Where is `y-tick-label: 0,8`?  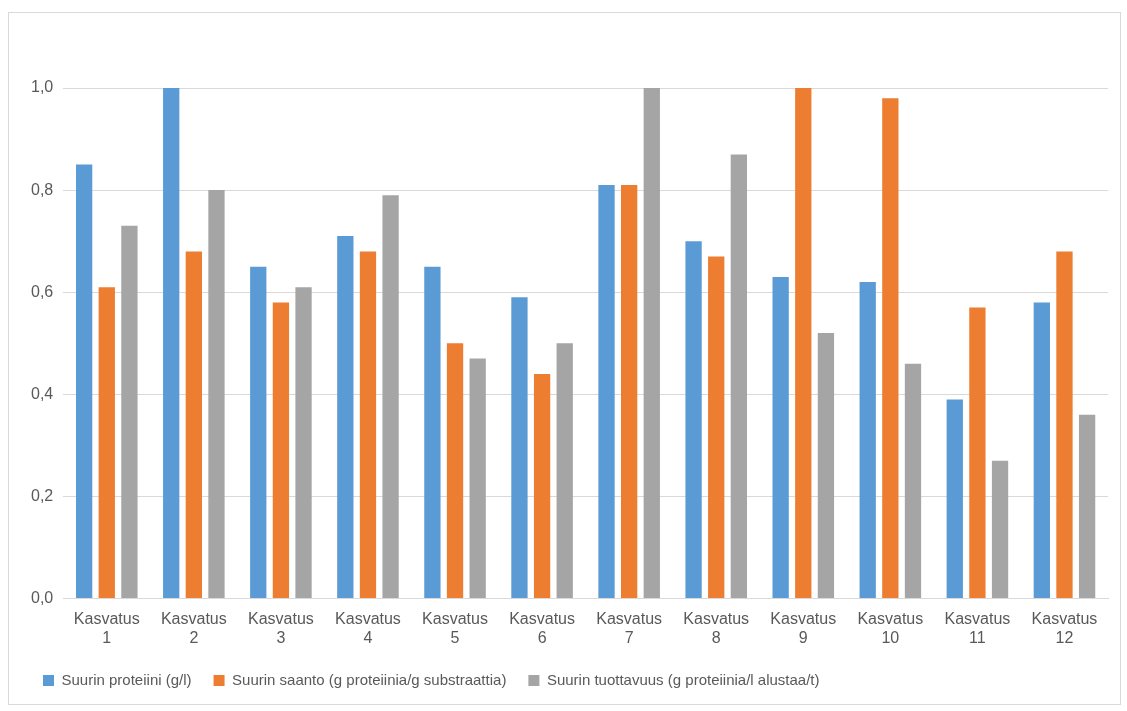 y-tick-label: 0,8 is located at coordinates (42, 189).